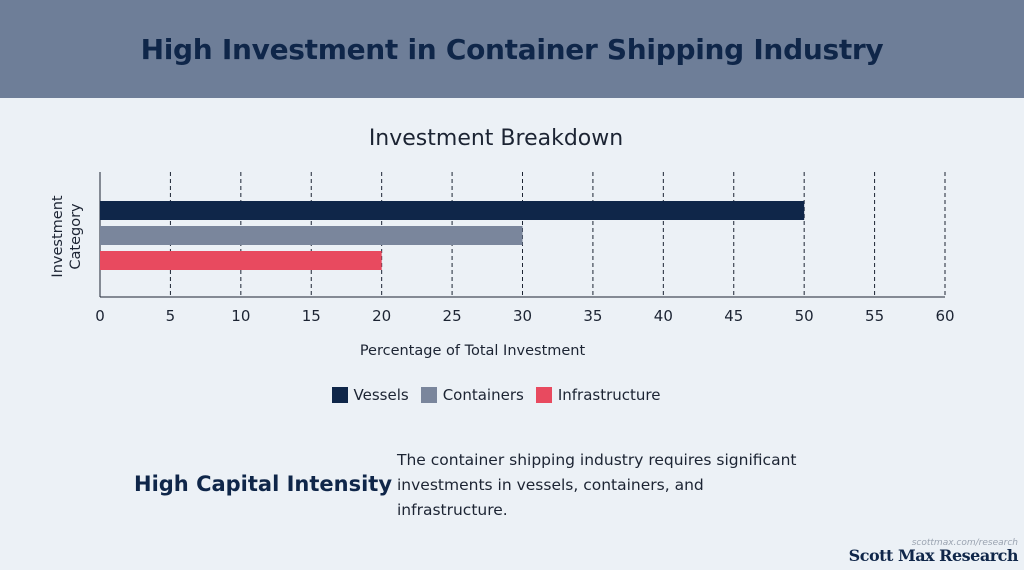  I want to click on x-tick-label: 60, so click(944, 316).